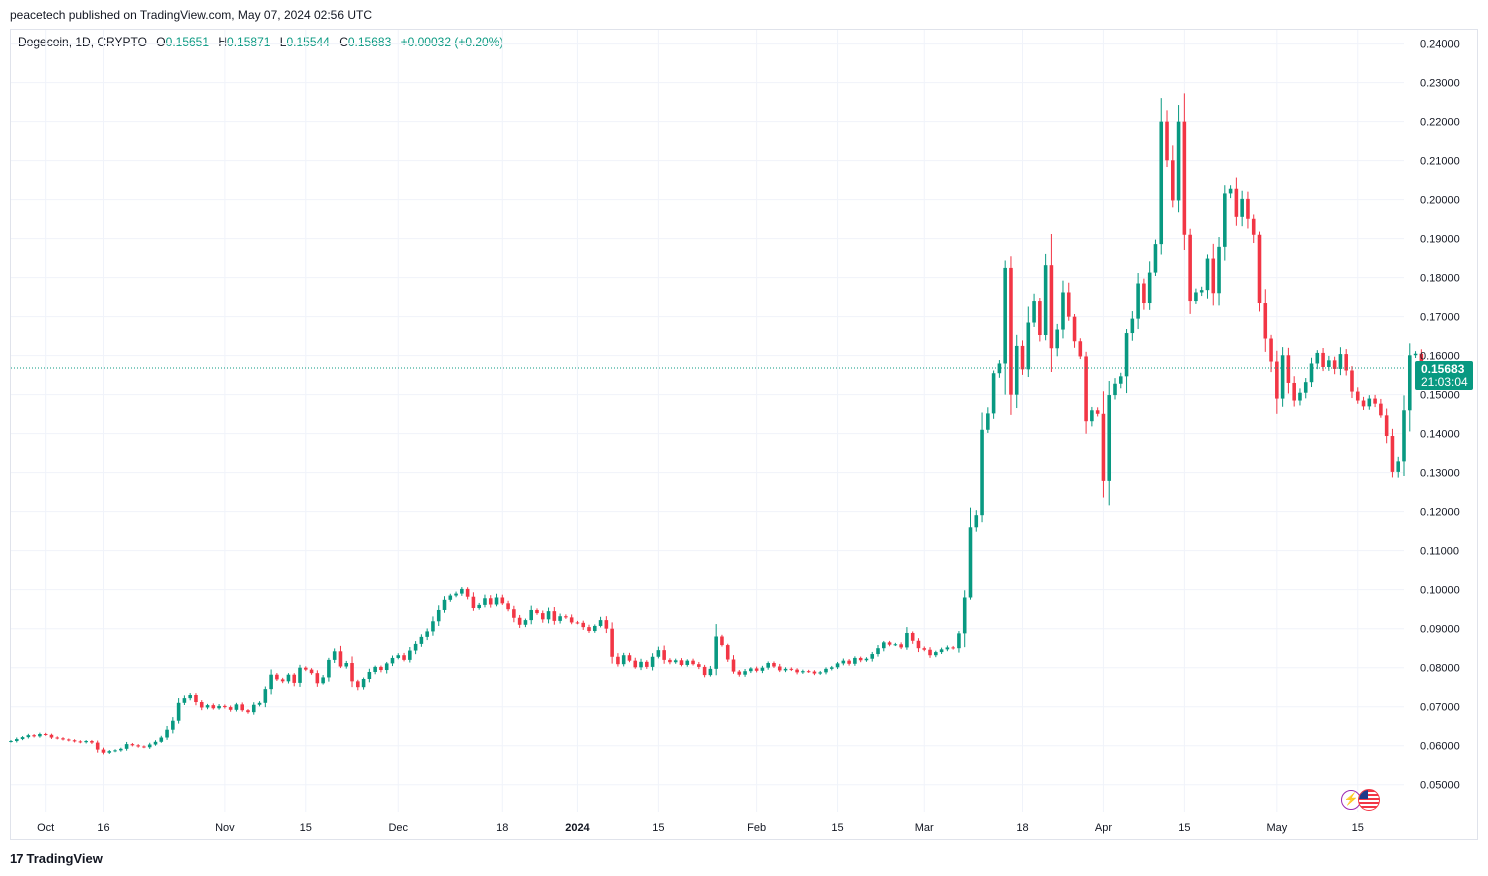  I want to click on lightning-icon: ⚡, so click(1351, 800).